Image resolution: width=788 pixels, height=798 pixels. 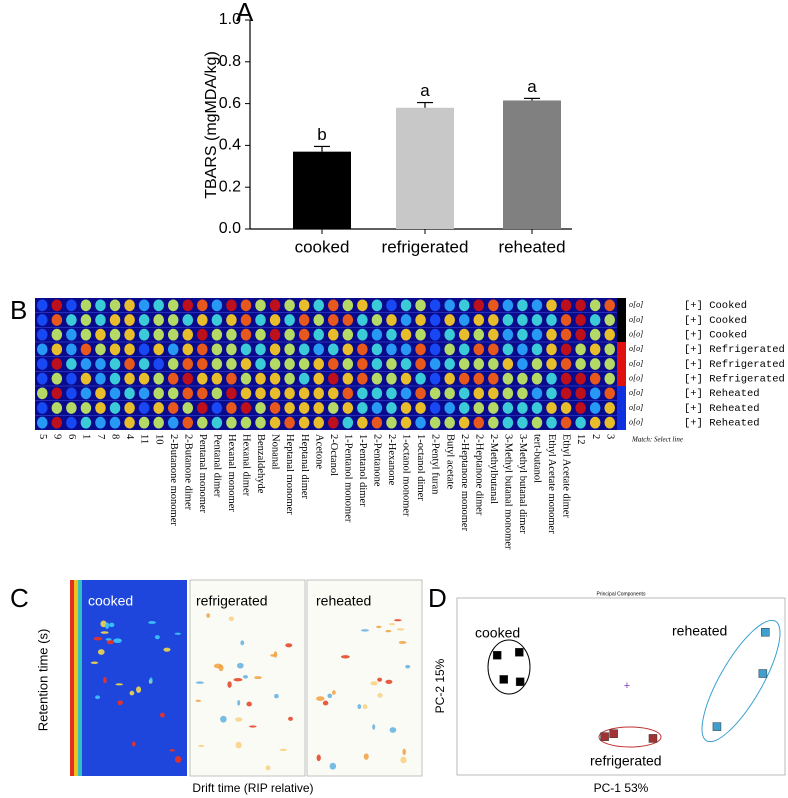 What do you see at coordinates (509, 667) in the screenshot?
I see `group-ellipse` at bounding box center [509, 667].